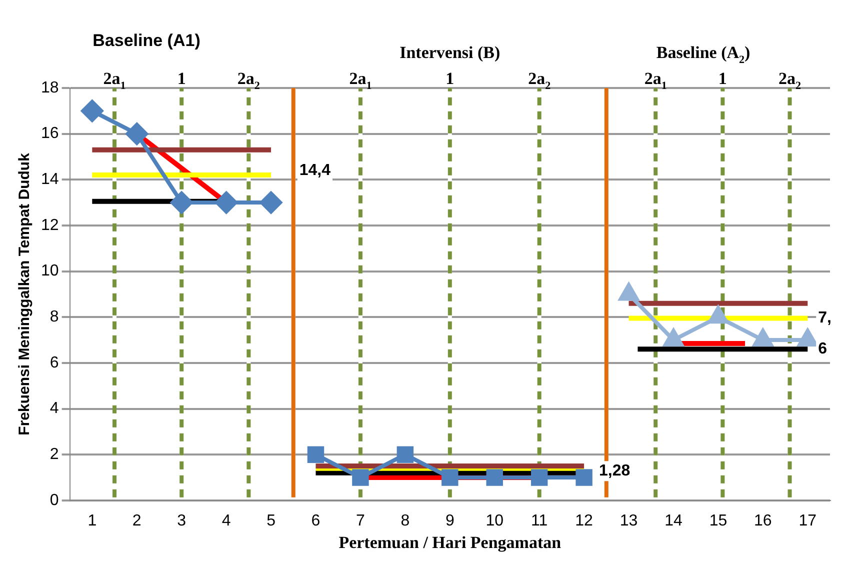  What do you see at coordinates (718, 521) in the screenshot?
I see `x-tick-label: 15` at bounding box center [718, 521].